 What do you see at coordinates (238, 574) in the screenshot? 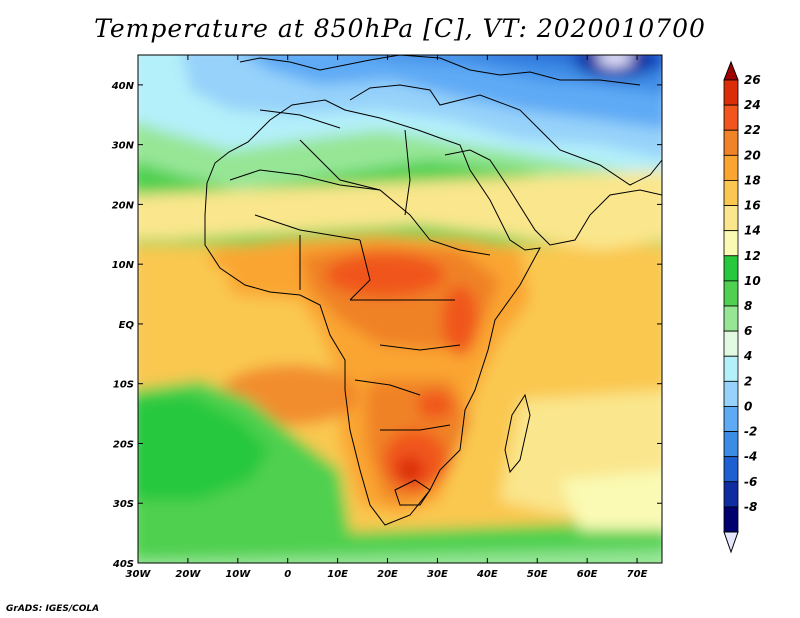
I see `lon-tick-label: 10W` at bounding box center [238, 574].